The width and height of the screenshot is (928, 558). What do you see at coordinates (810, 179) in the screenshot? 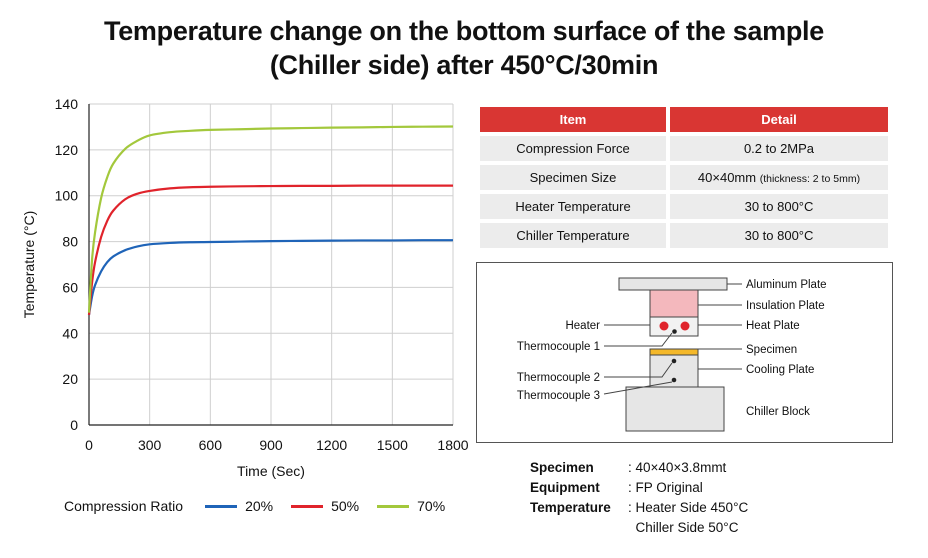
I see `table-cell-detail-note: (thickness: 2 to 5mm)` at bounding box center [810, 179].